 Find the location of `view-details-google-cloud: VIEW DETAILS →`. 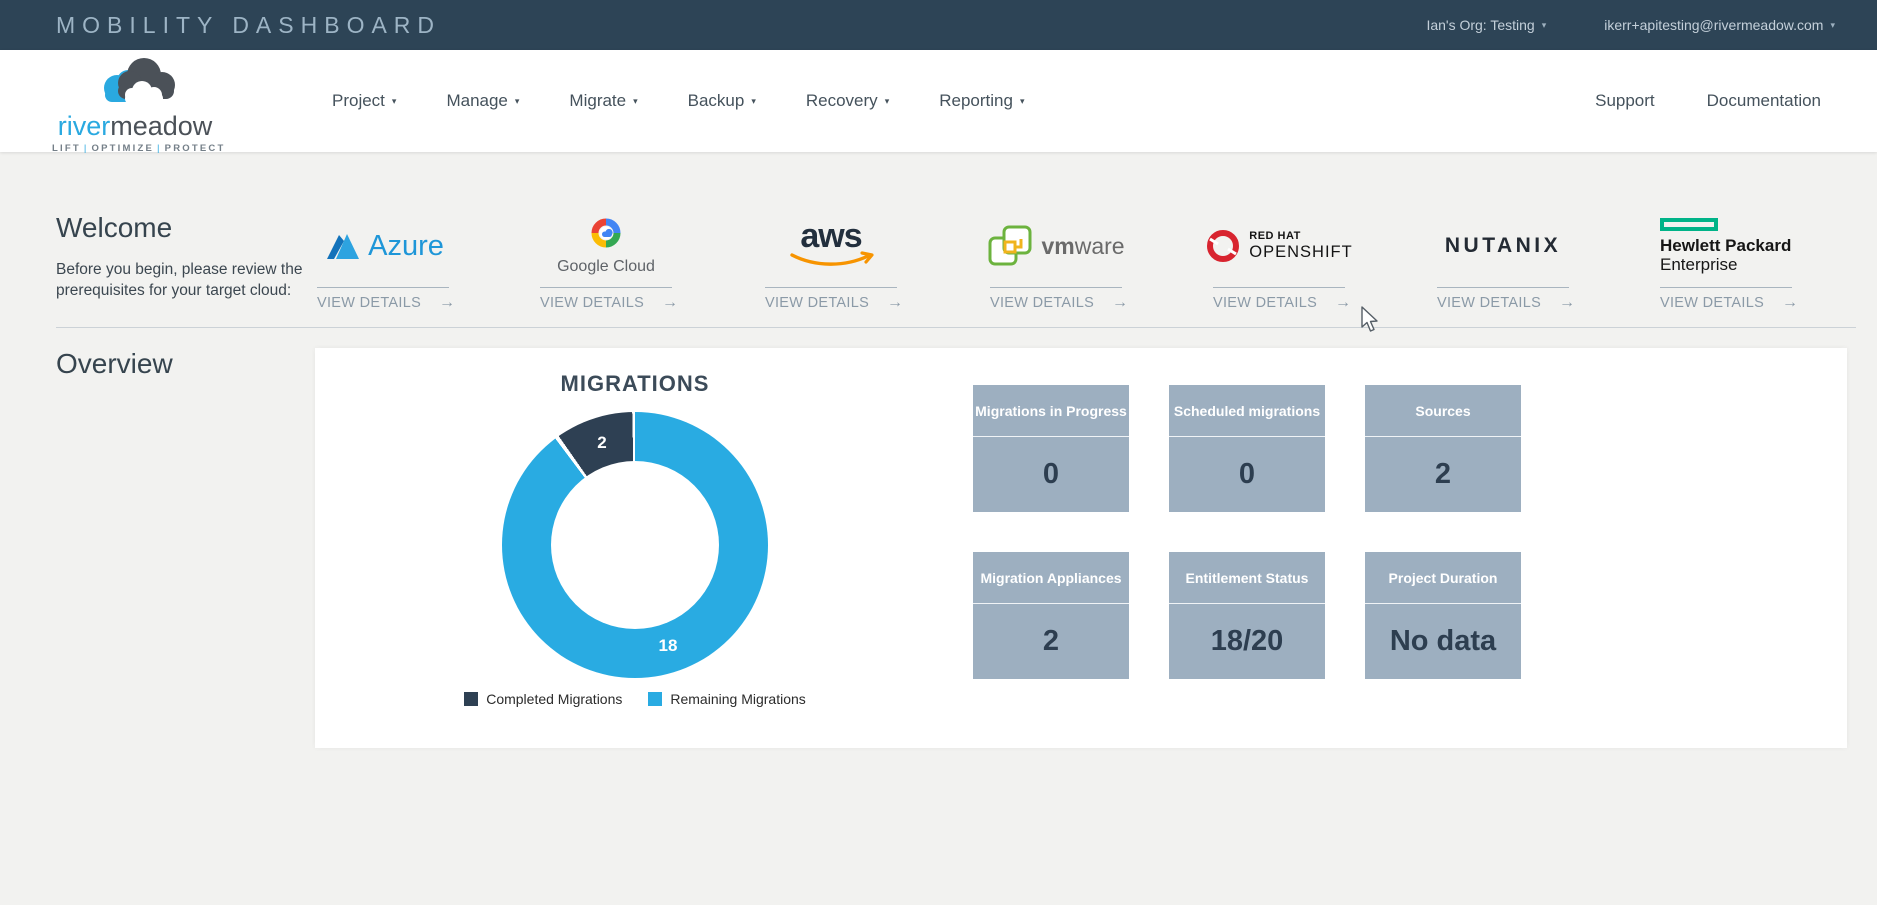

view-details-google-cloud: VIEW DETAILS → is located at coordinates (609, 299).